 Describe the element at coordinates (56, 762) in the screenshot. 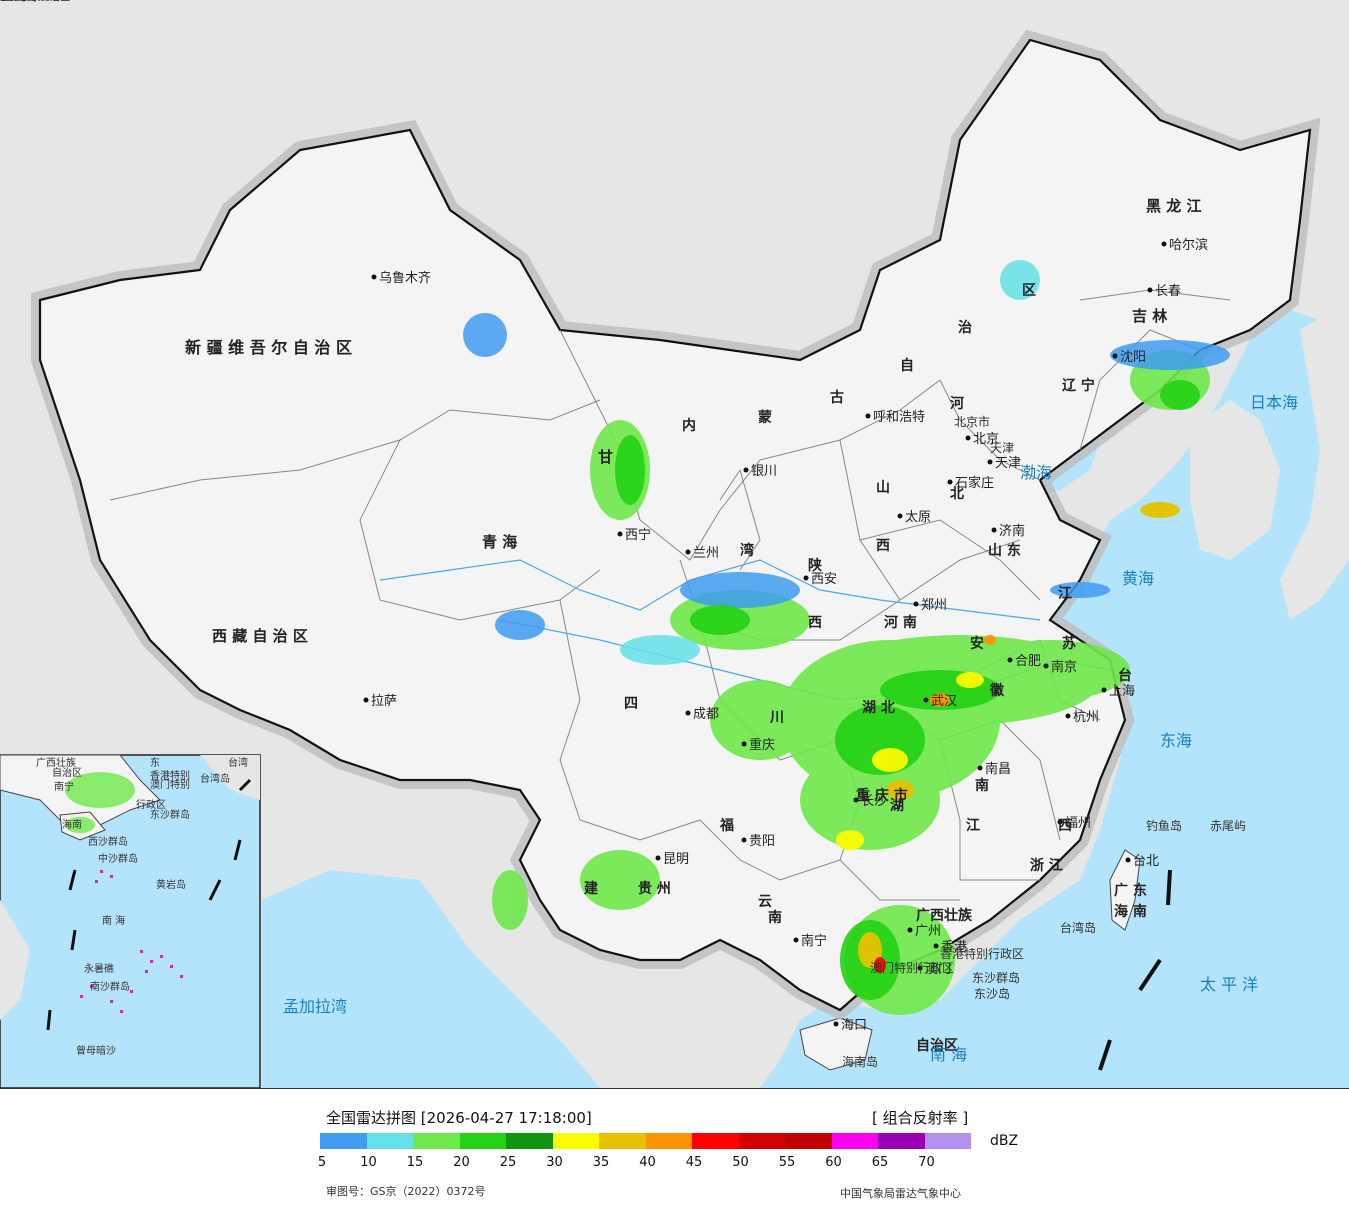

I see `inset-label: 广西壮族` at that location.